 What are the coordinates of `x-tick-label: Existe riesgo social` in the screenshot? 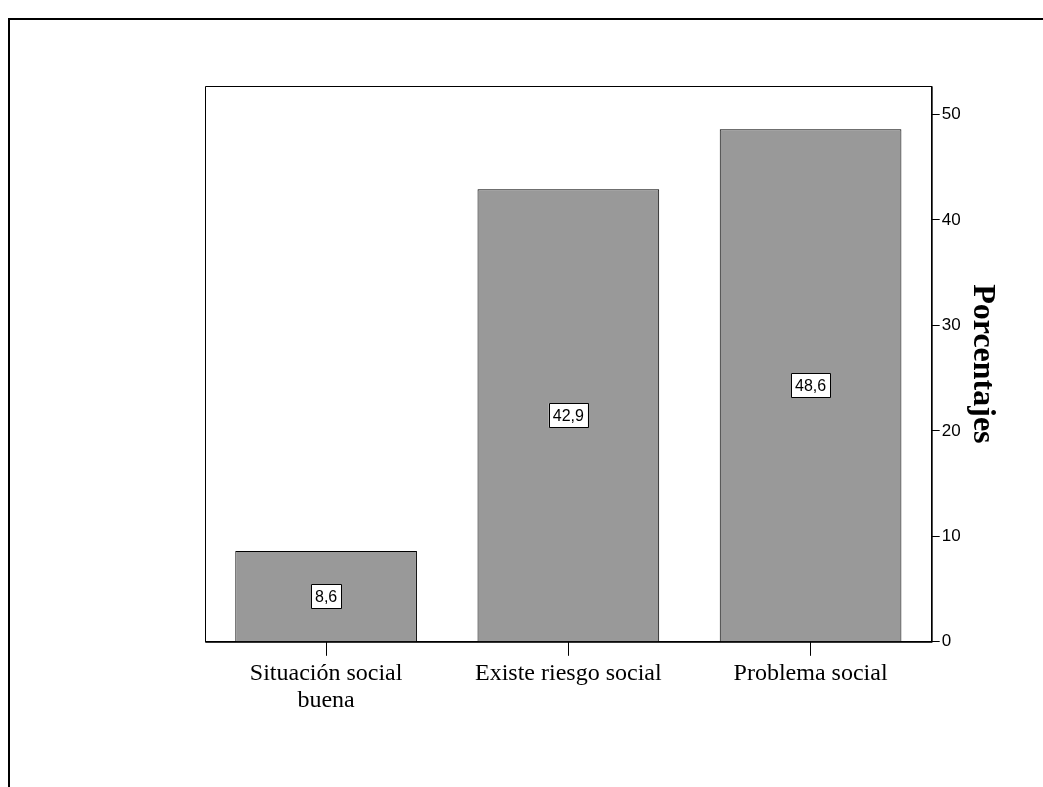 It's located at (568, 671).